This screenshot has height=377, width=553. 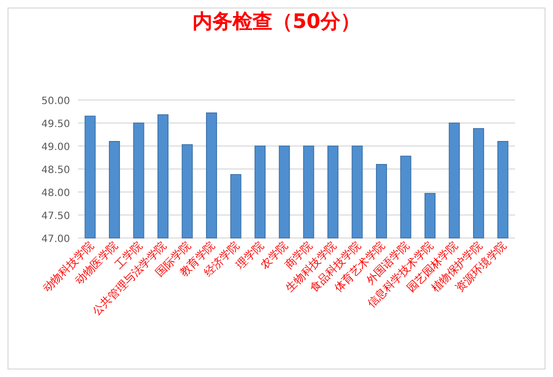 What do you see at coordinates (55, 147) in the screenshot?
I see `y-tick-label: 49.00` at bounding box center [55, 147].